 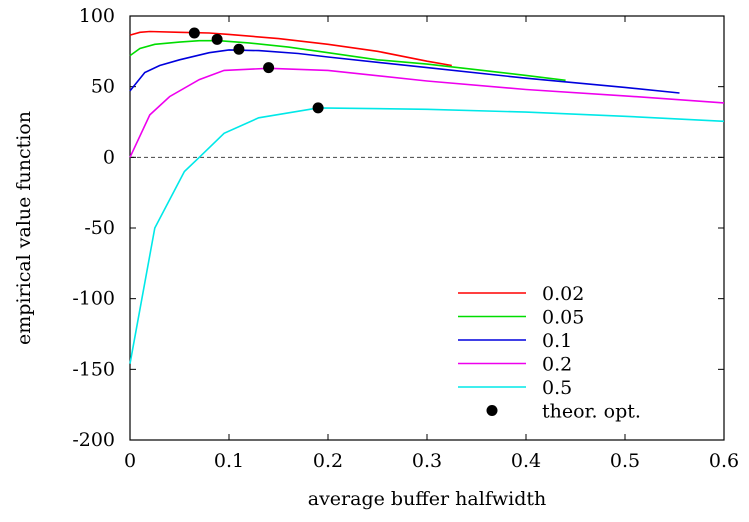 I want to click on x-tick-label: 0.3, so click(x=427, y=461).